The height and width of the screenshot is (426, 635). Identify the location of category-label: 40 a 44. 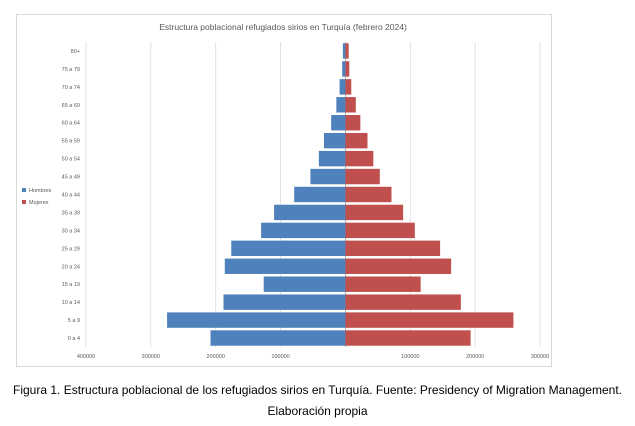
(71, 196).